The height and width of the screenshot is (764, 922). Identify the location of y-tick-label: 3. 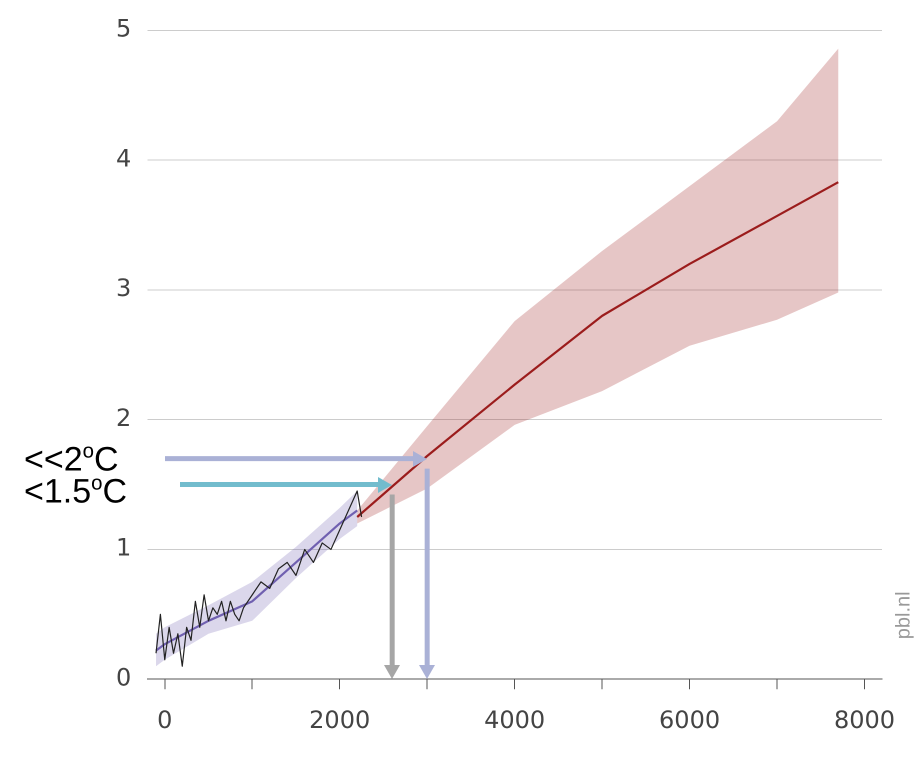
(124, 288).